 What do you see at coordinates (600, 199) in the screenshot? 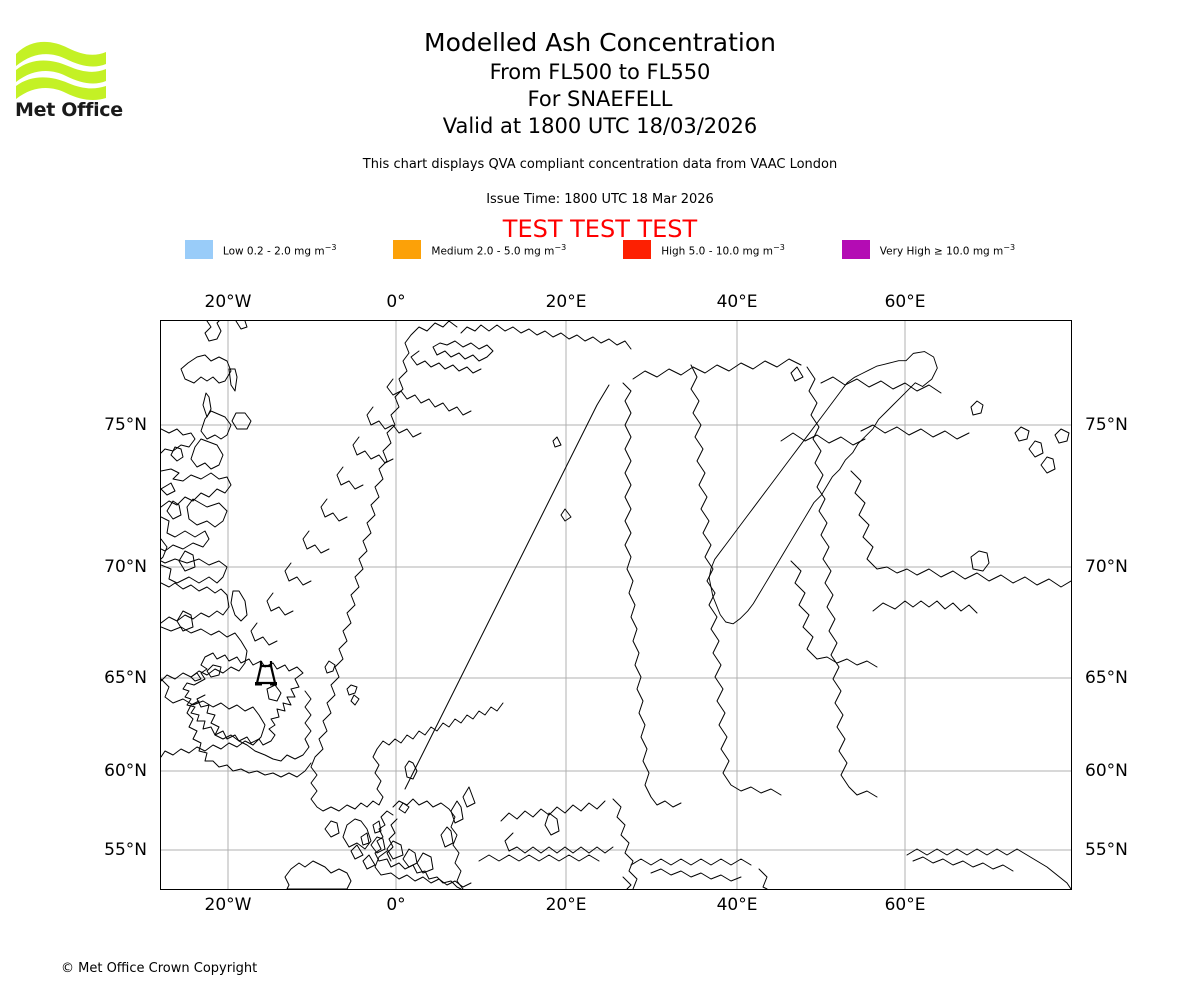
I see `issue-time: Issue Time: 1800 UTC 18 Mar 2026` at bounding box center [600, 199].